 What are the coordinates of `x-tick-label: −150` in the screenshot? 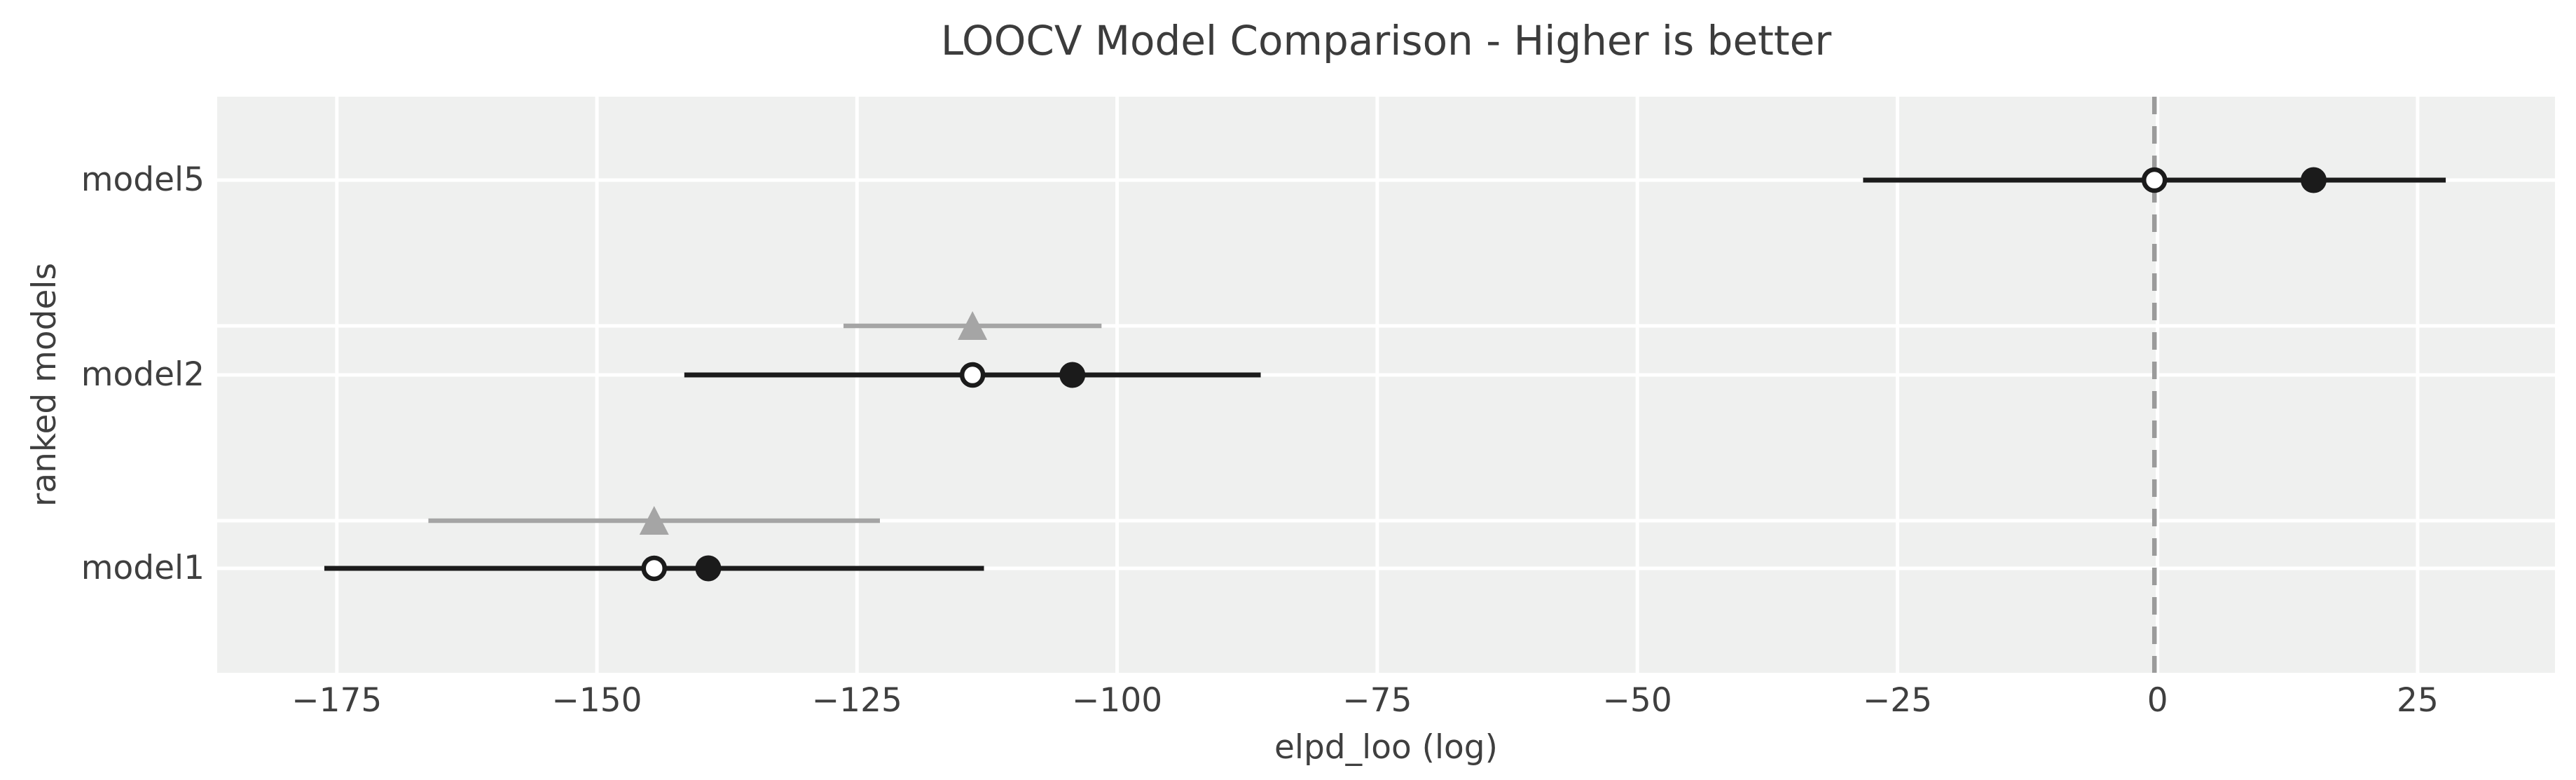 It's located at (596, 700).